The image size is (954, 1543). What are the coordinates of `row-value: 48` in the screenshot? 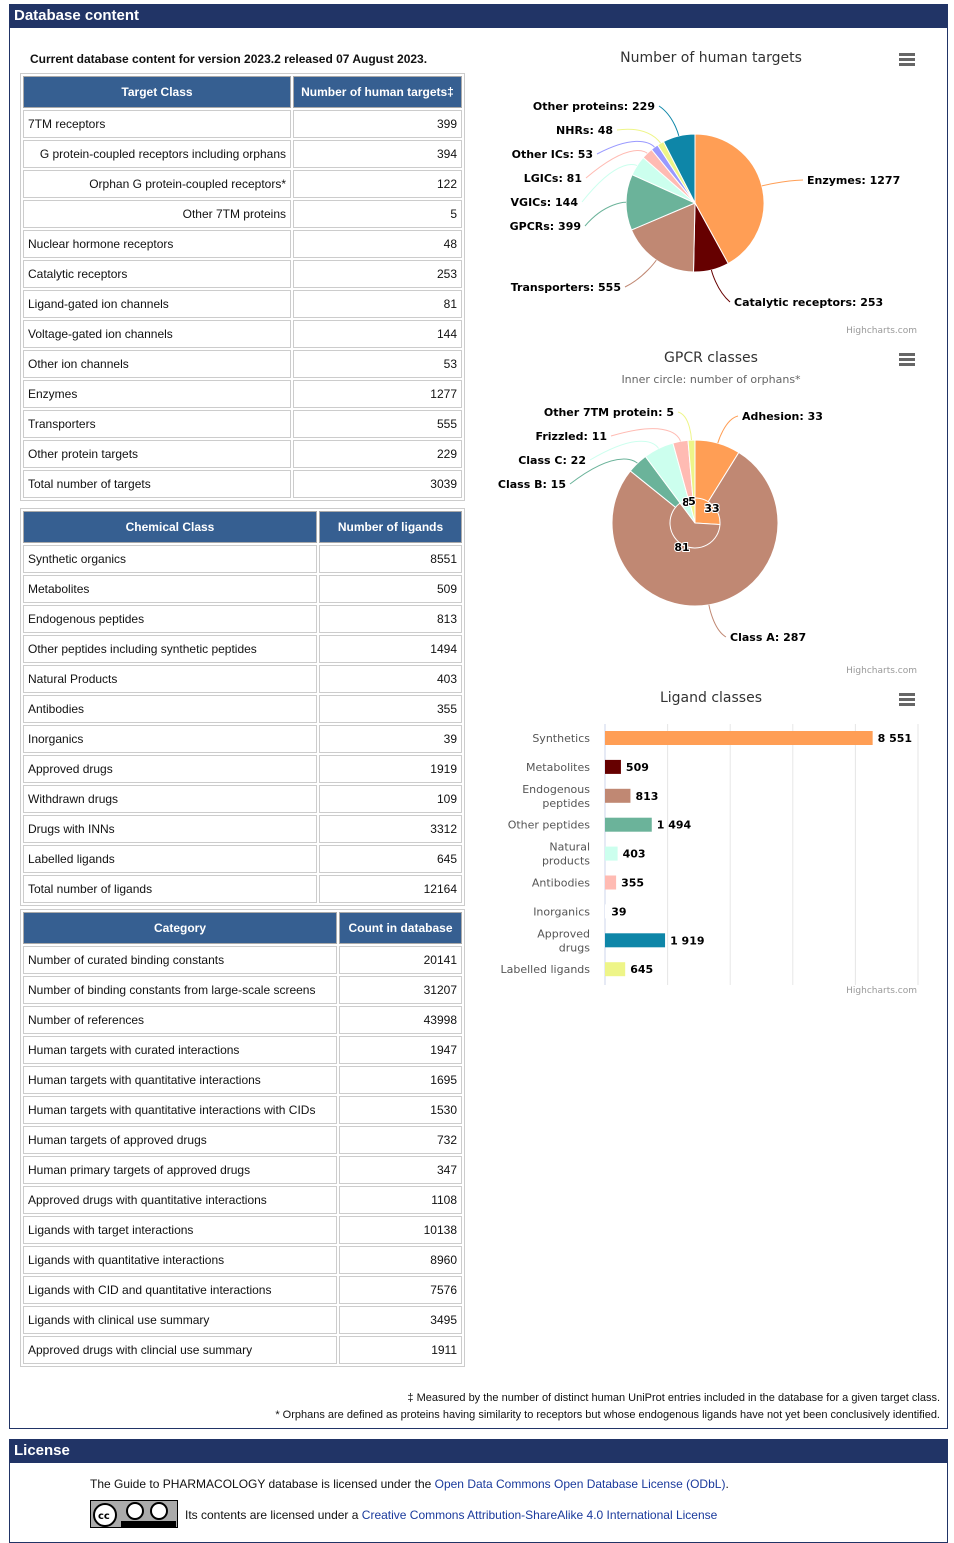 It's located at (377, 244).